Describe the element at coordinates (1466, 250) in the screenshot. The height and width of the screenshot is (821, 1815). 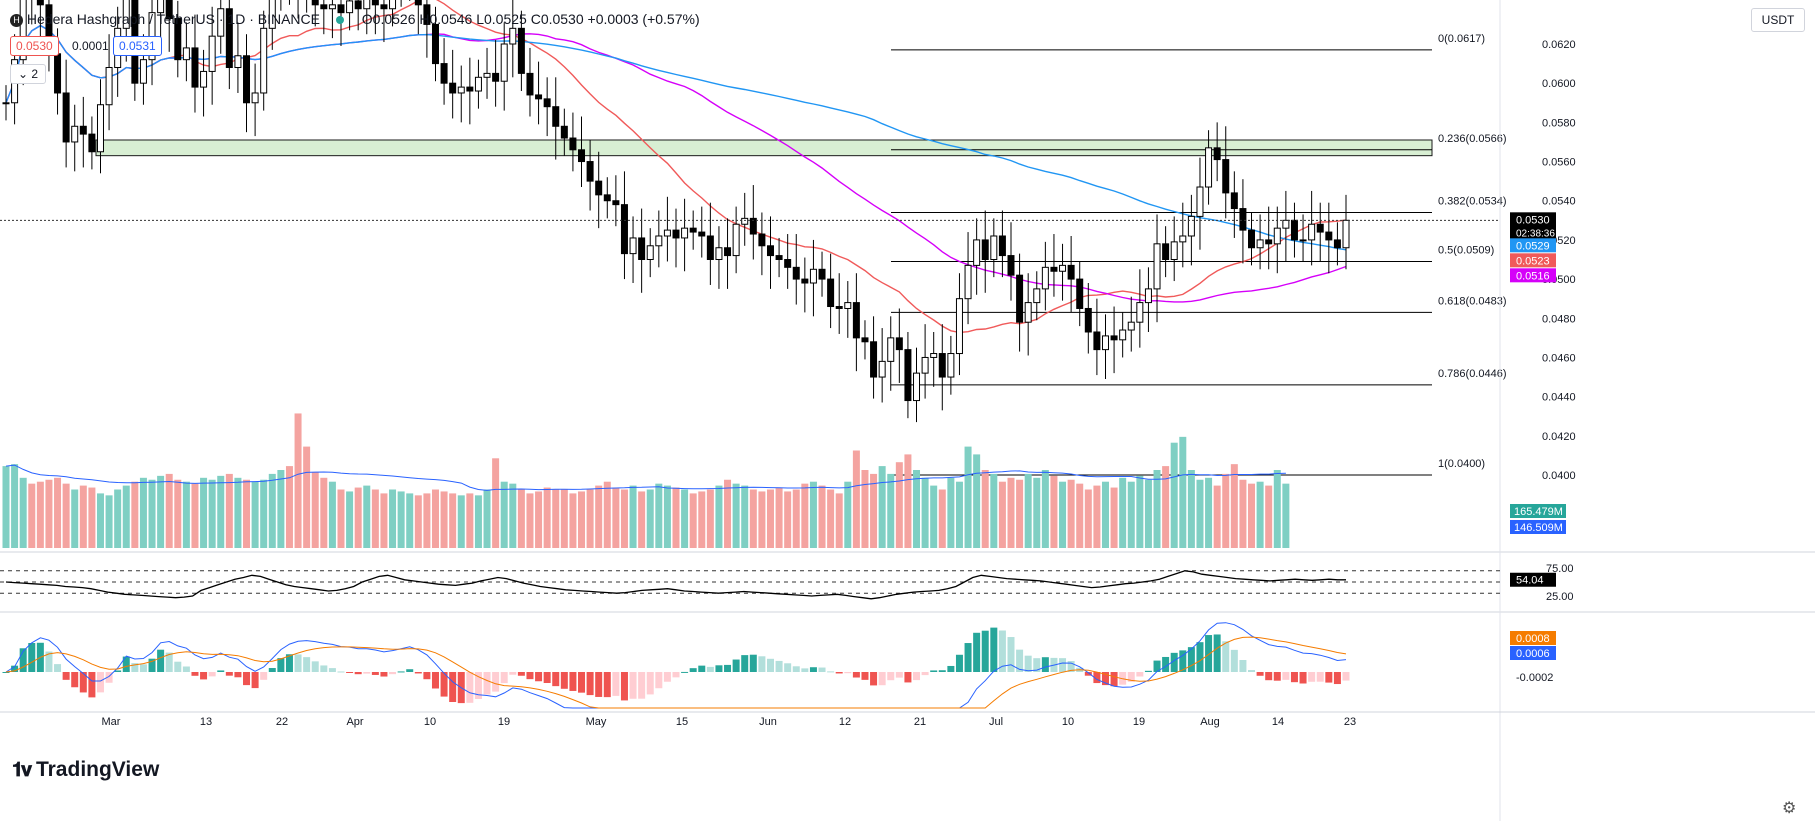
I see `fib-level-label: 0.5(0.0509)` at that location.